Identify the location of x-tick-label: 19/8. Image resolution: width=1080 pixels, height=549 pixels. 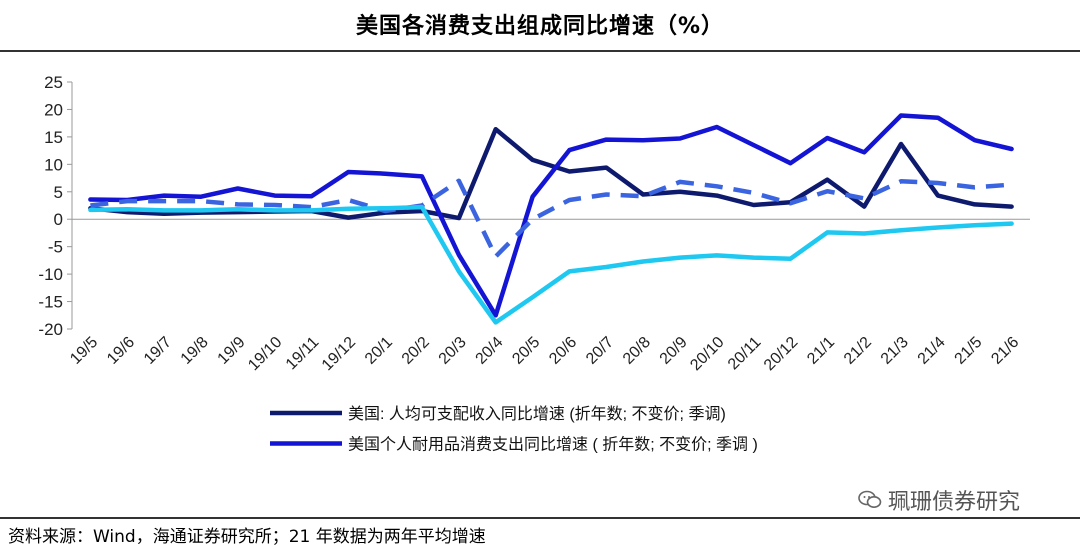
(195, 351).